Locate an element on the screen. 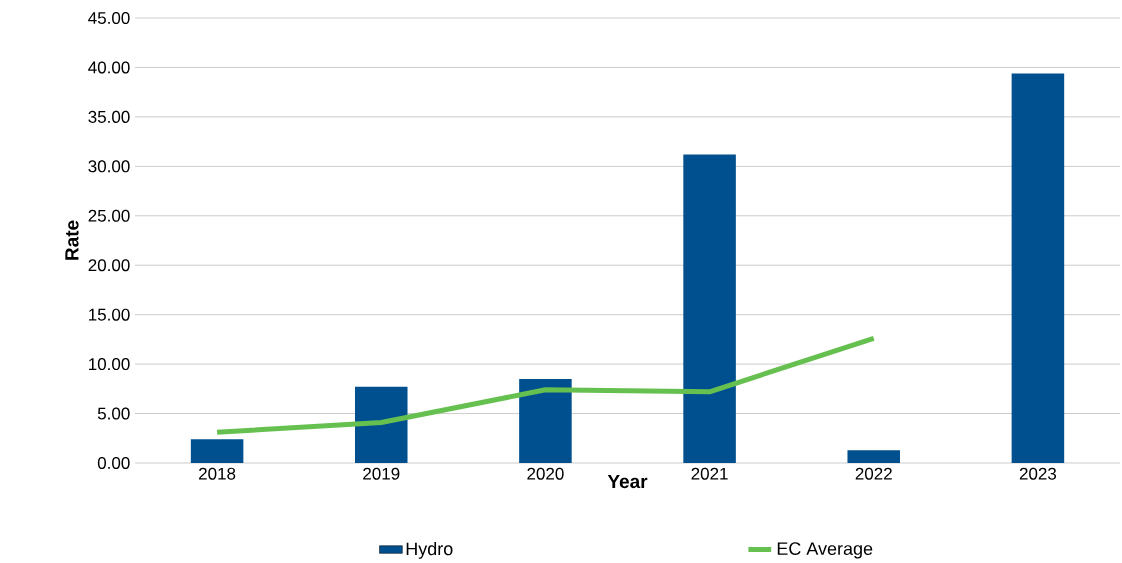 This screenshot has width=1122, height=563. x-tick-label: 2019 is located at coordinates (381, 473).